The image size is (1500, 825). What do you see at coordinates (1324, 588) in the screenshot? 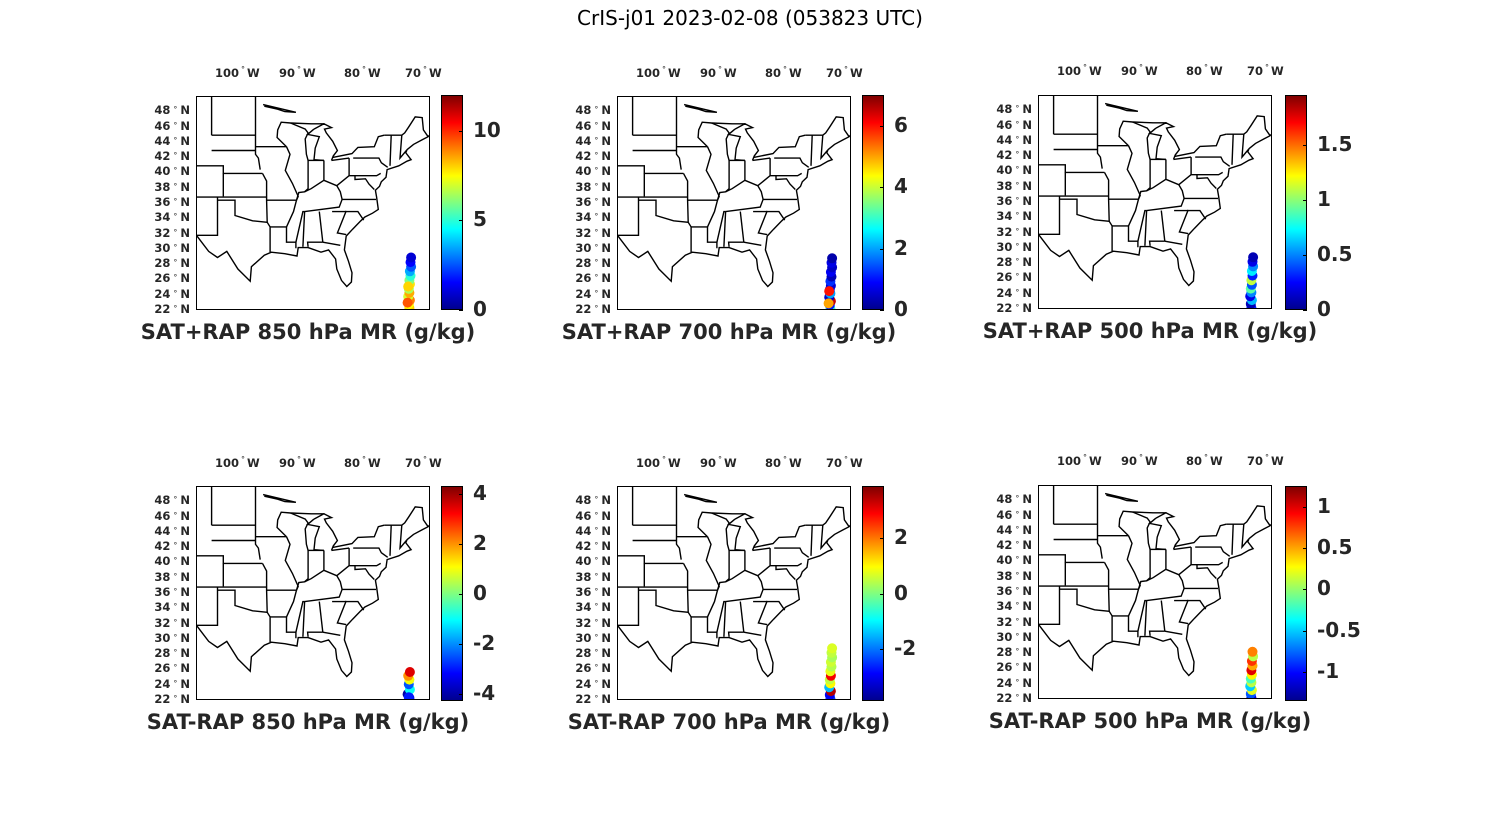
I see `colorbar-tick-label: 0` at bounding box center [1324, 588].